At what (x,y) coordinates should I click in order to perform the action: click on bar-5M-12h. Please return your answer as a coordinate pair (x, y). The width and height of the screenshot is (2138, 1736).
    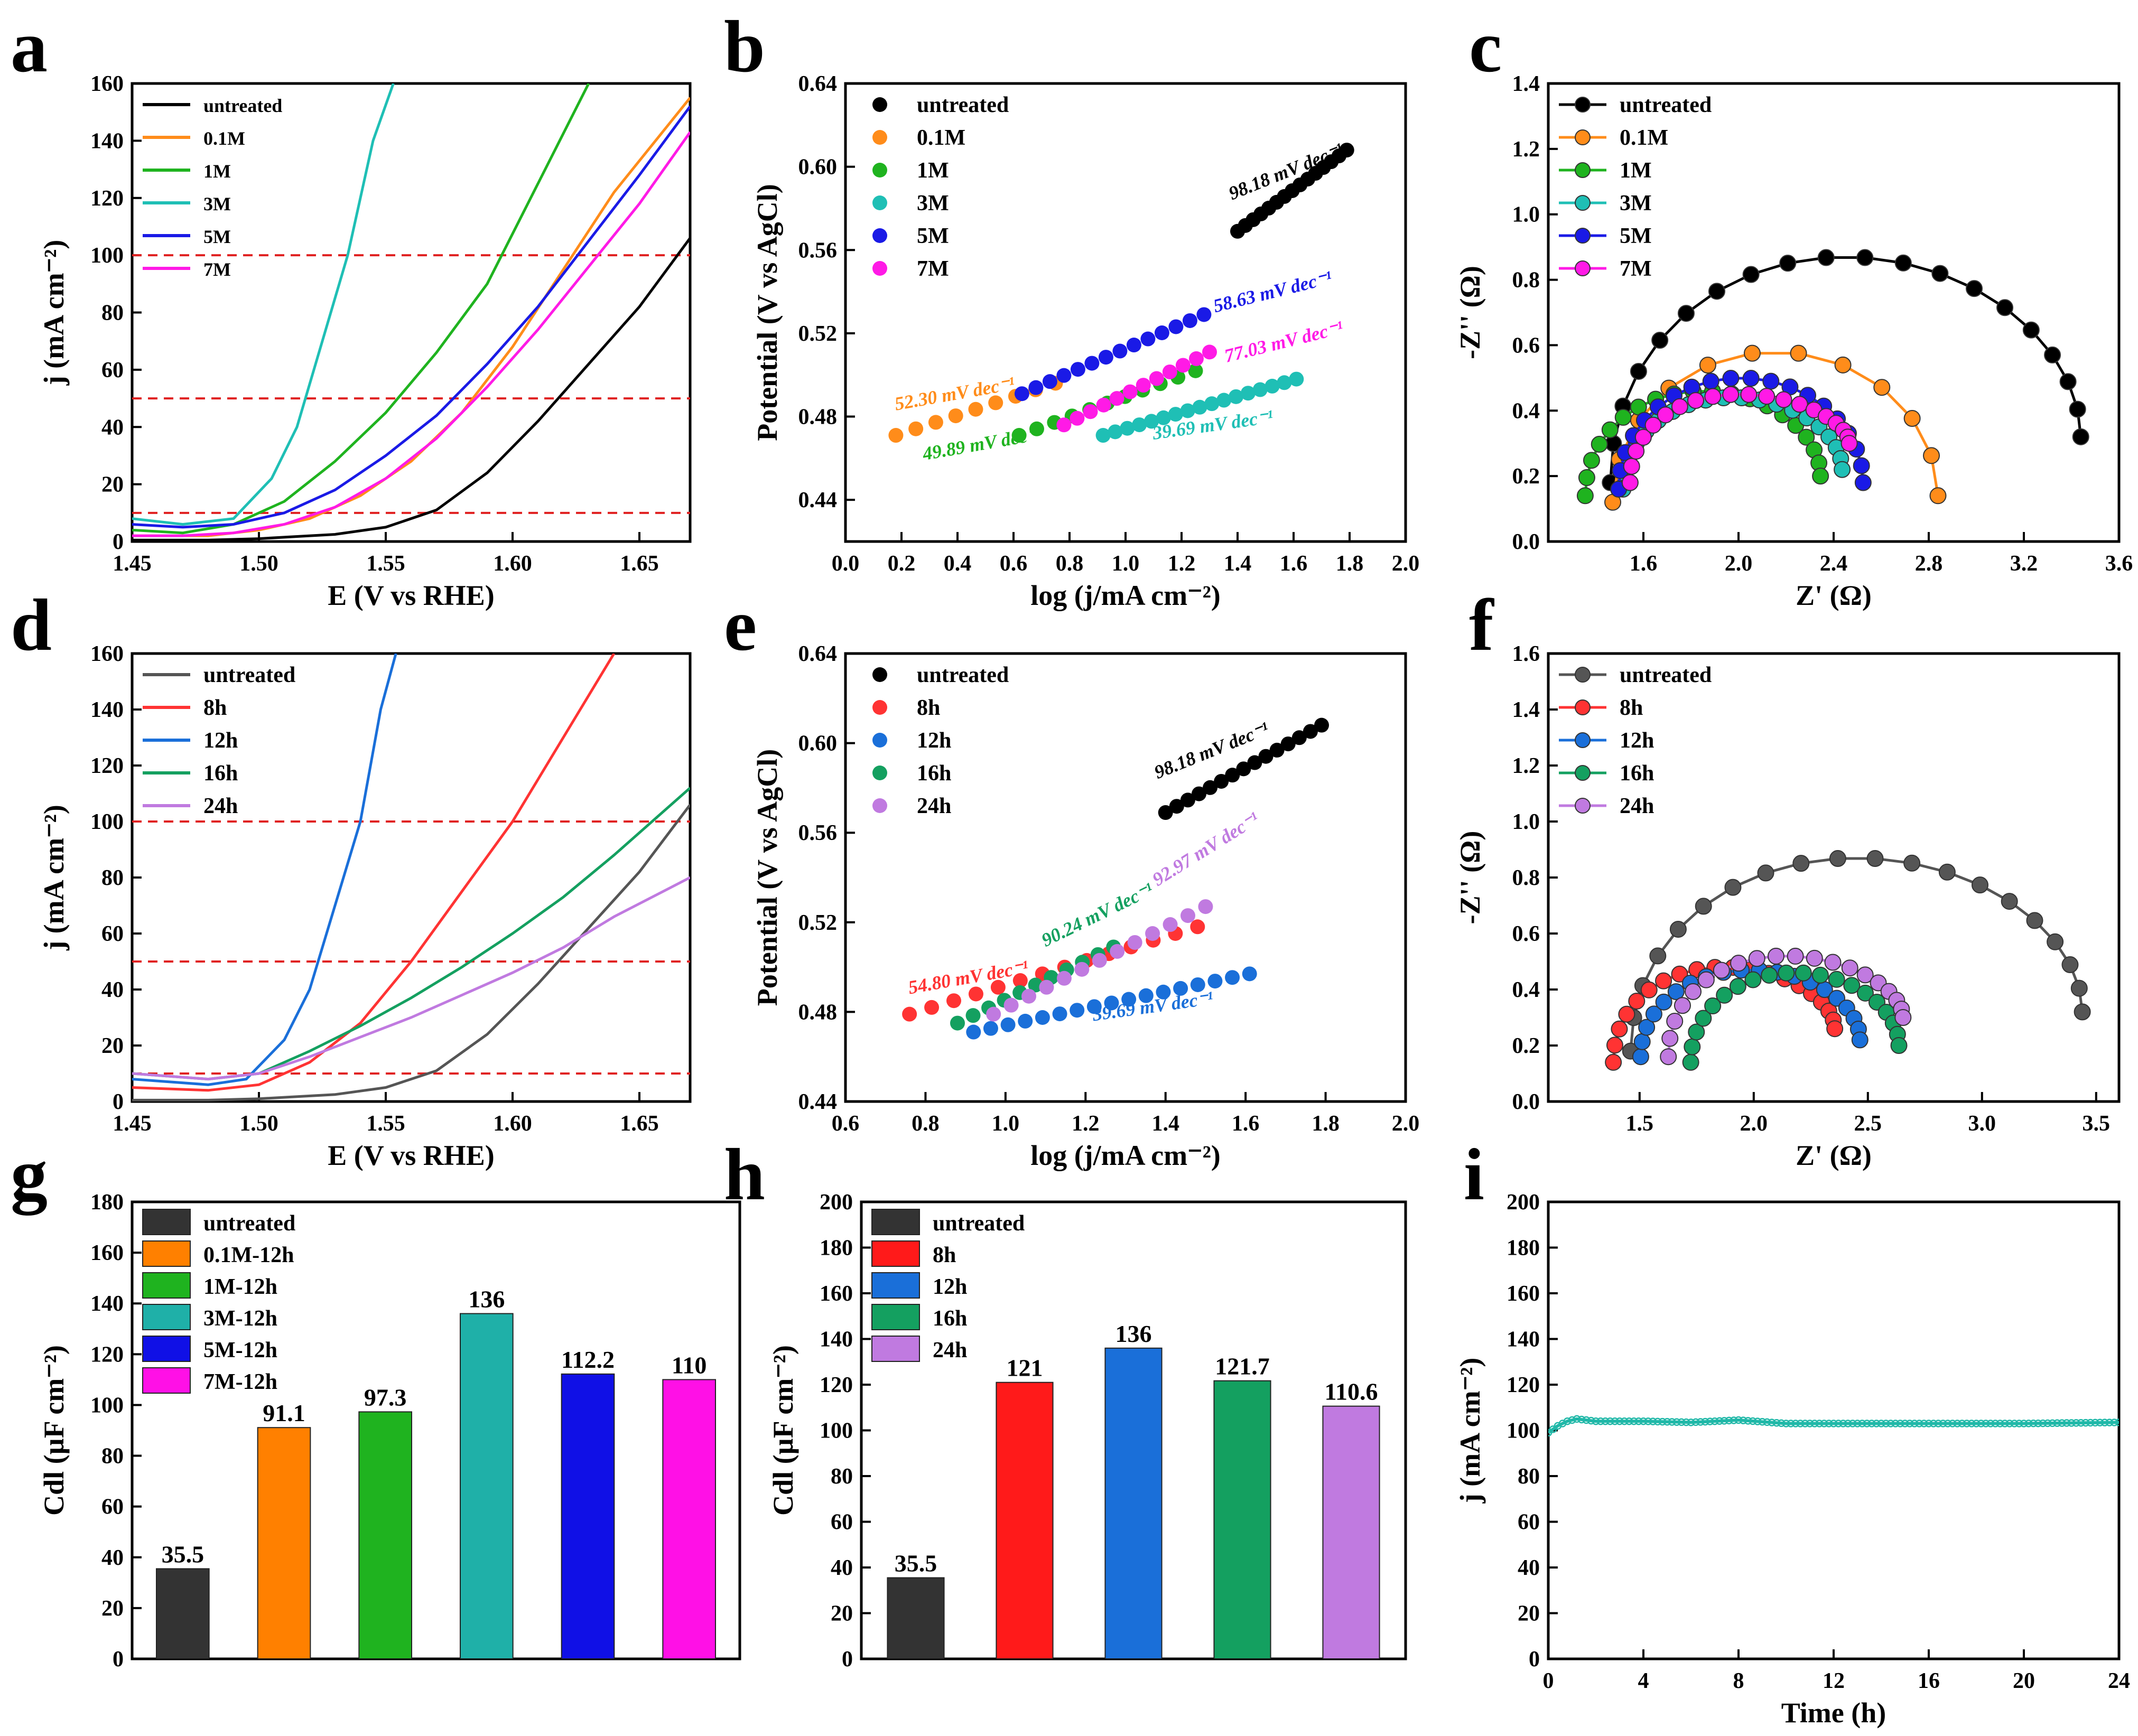
    Looking at the image, I should click on (588, 1516).